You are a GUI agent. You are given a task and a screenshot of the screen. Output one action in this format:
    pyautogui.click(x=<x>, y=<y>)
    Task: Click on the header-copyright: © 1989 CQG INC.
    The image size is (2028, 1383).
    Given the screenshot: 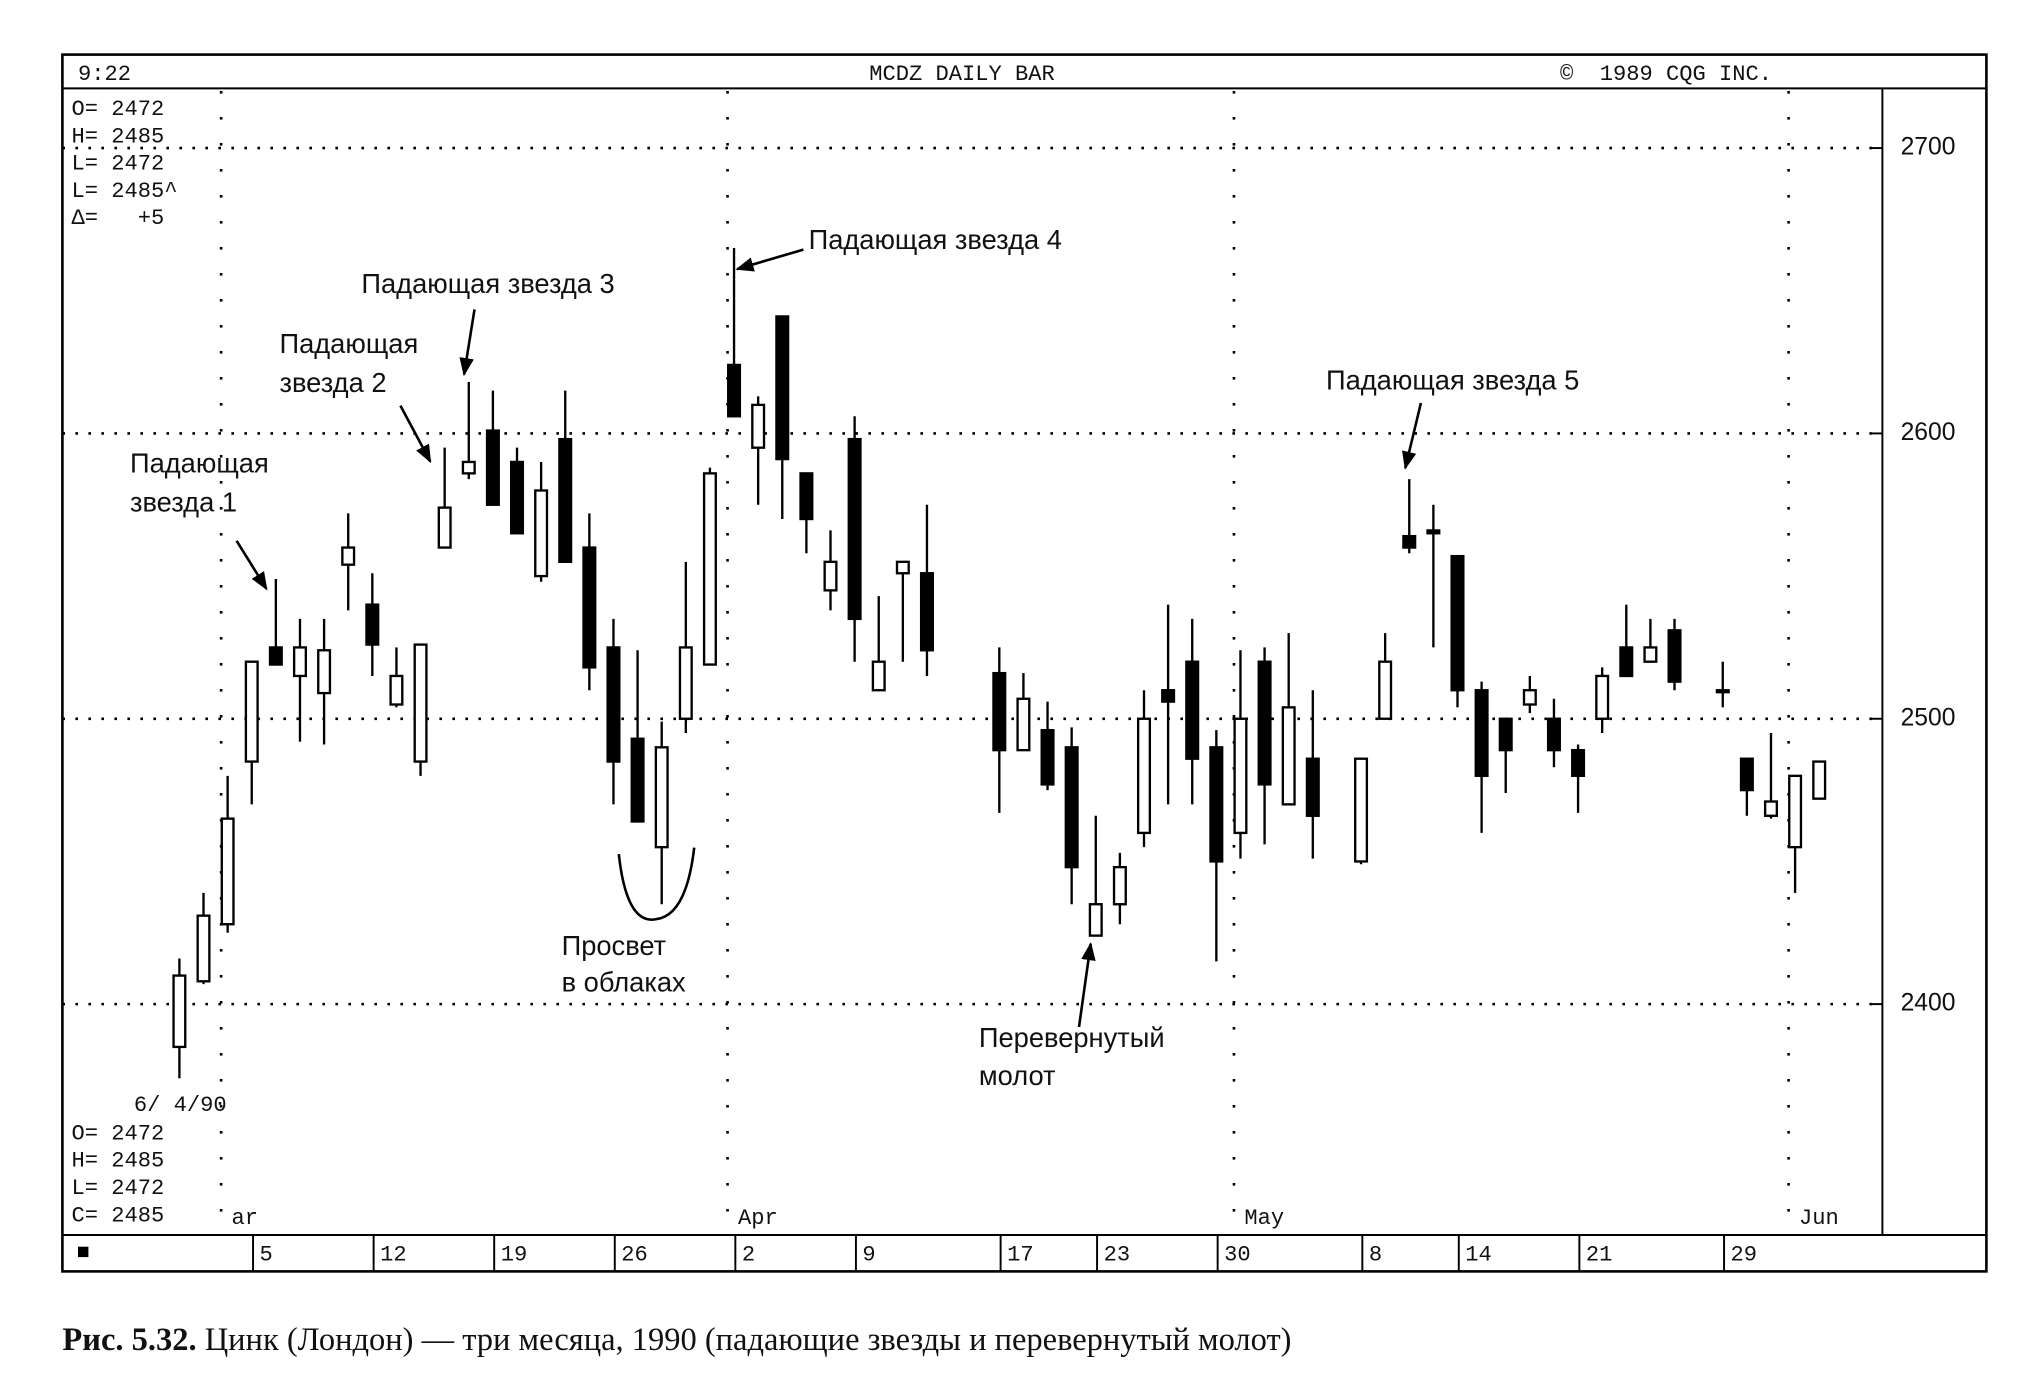 What is the action you would take?
    pyautogui.click(x=1666, y=74)
    